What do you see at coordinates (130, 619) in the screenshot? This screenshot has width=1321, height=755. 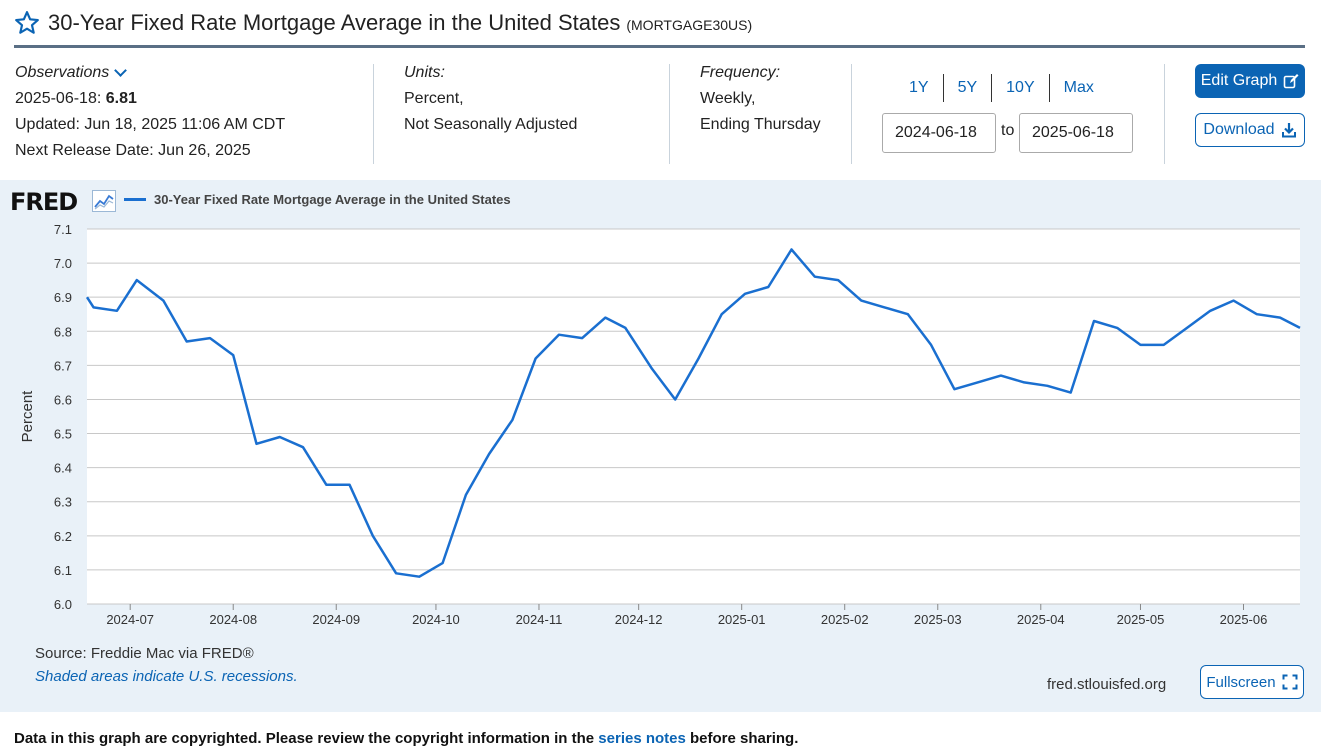 I see `x-tick-label: 2024-07` at bounding box center [130, 619].